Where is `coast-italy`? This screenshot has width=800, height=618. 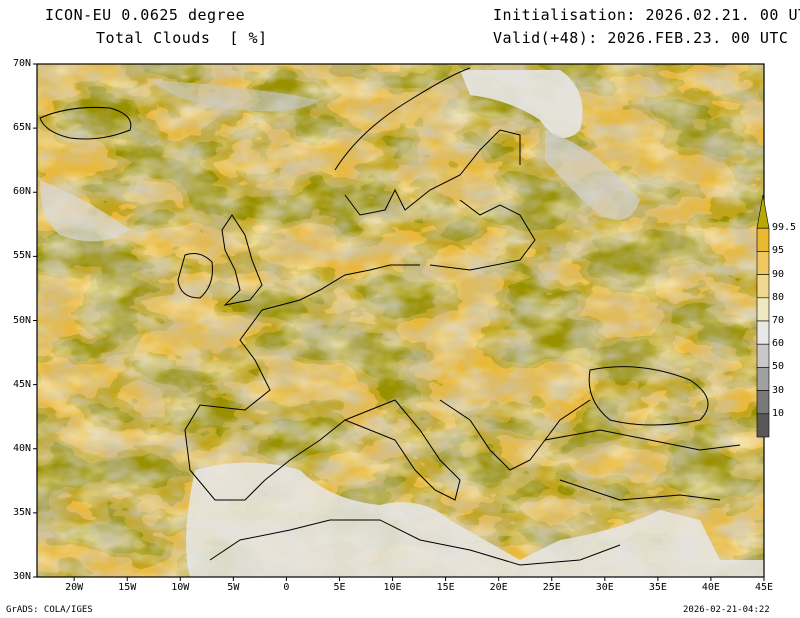
coast-italy is located at coordinates (402, 450).